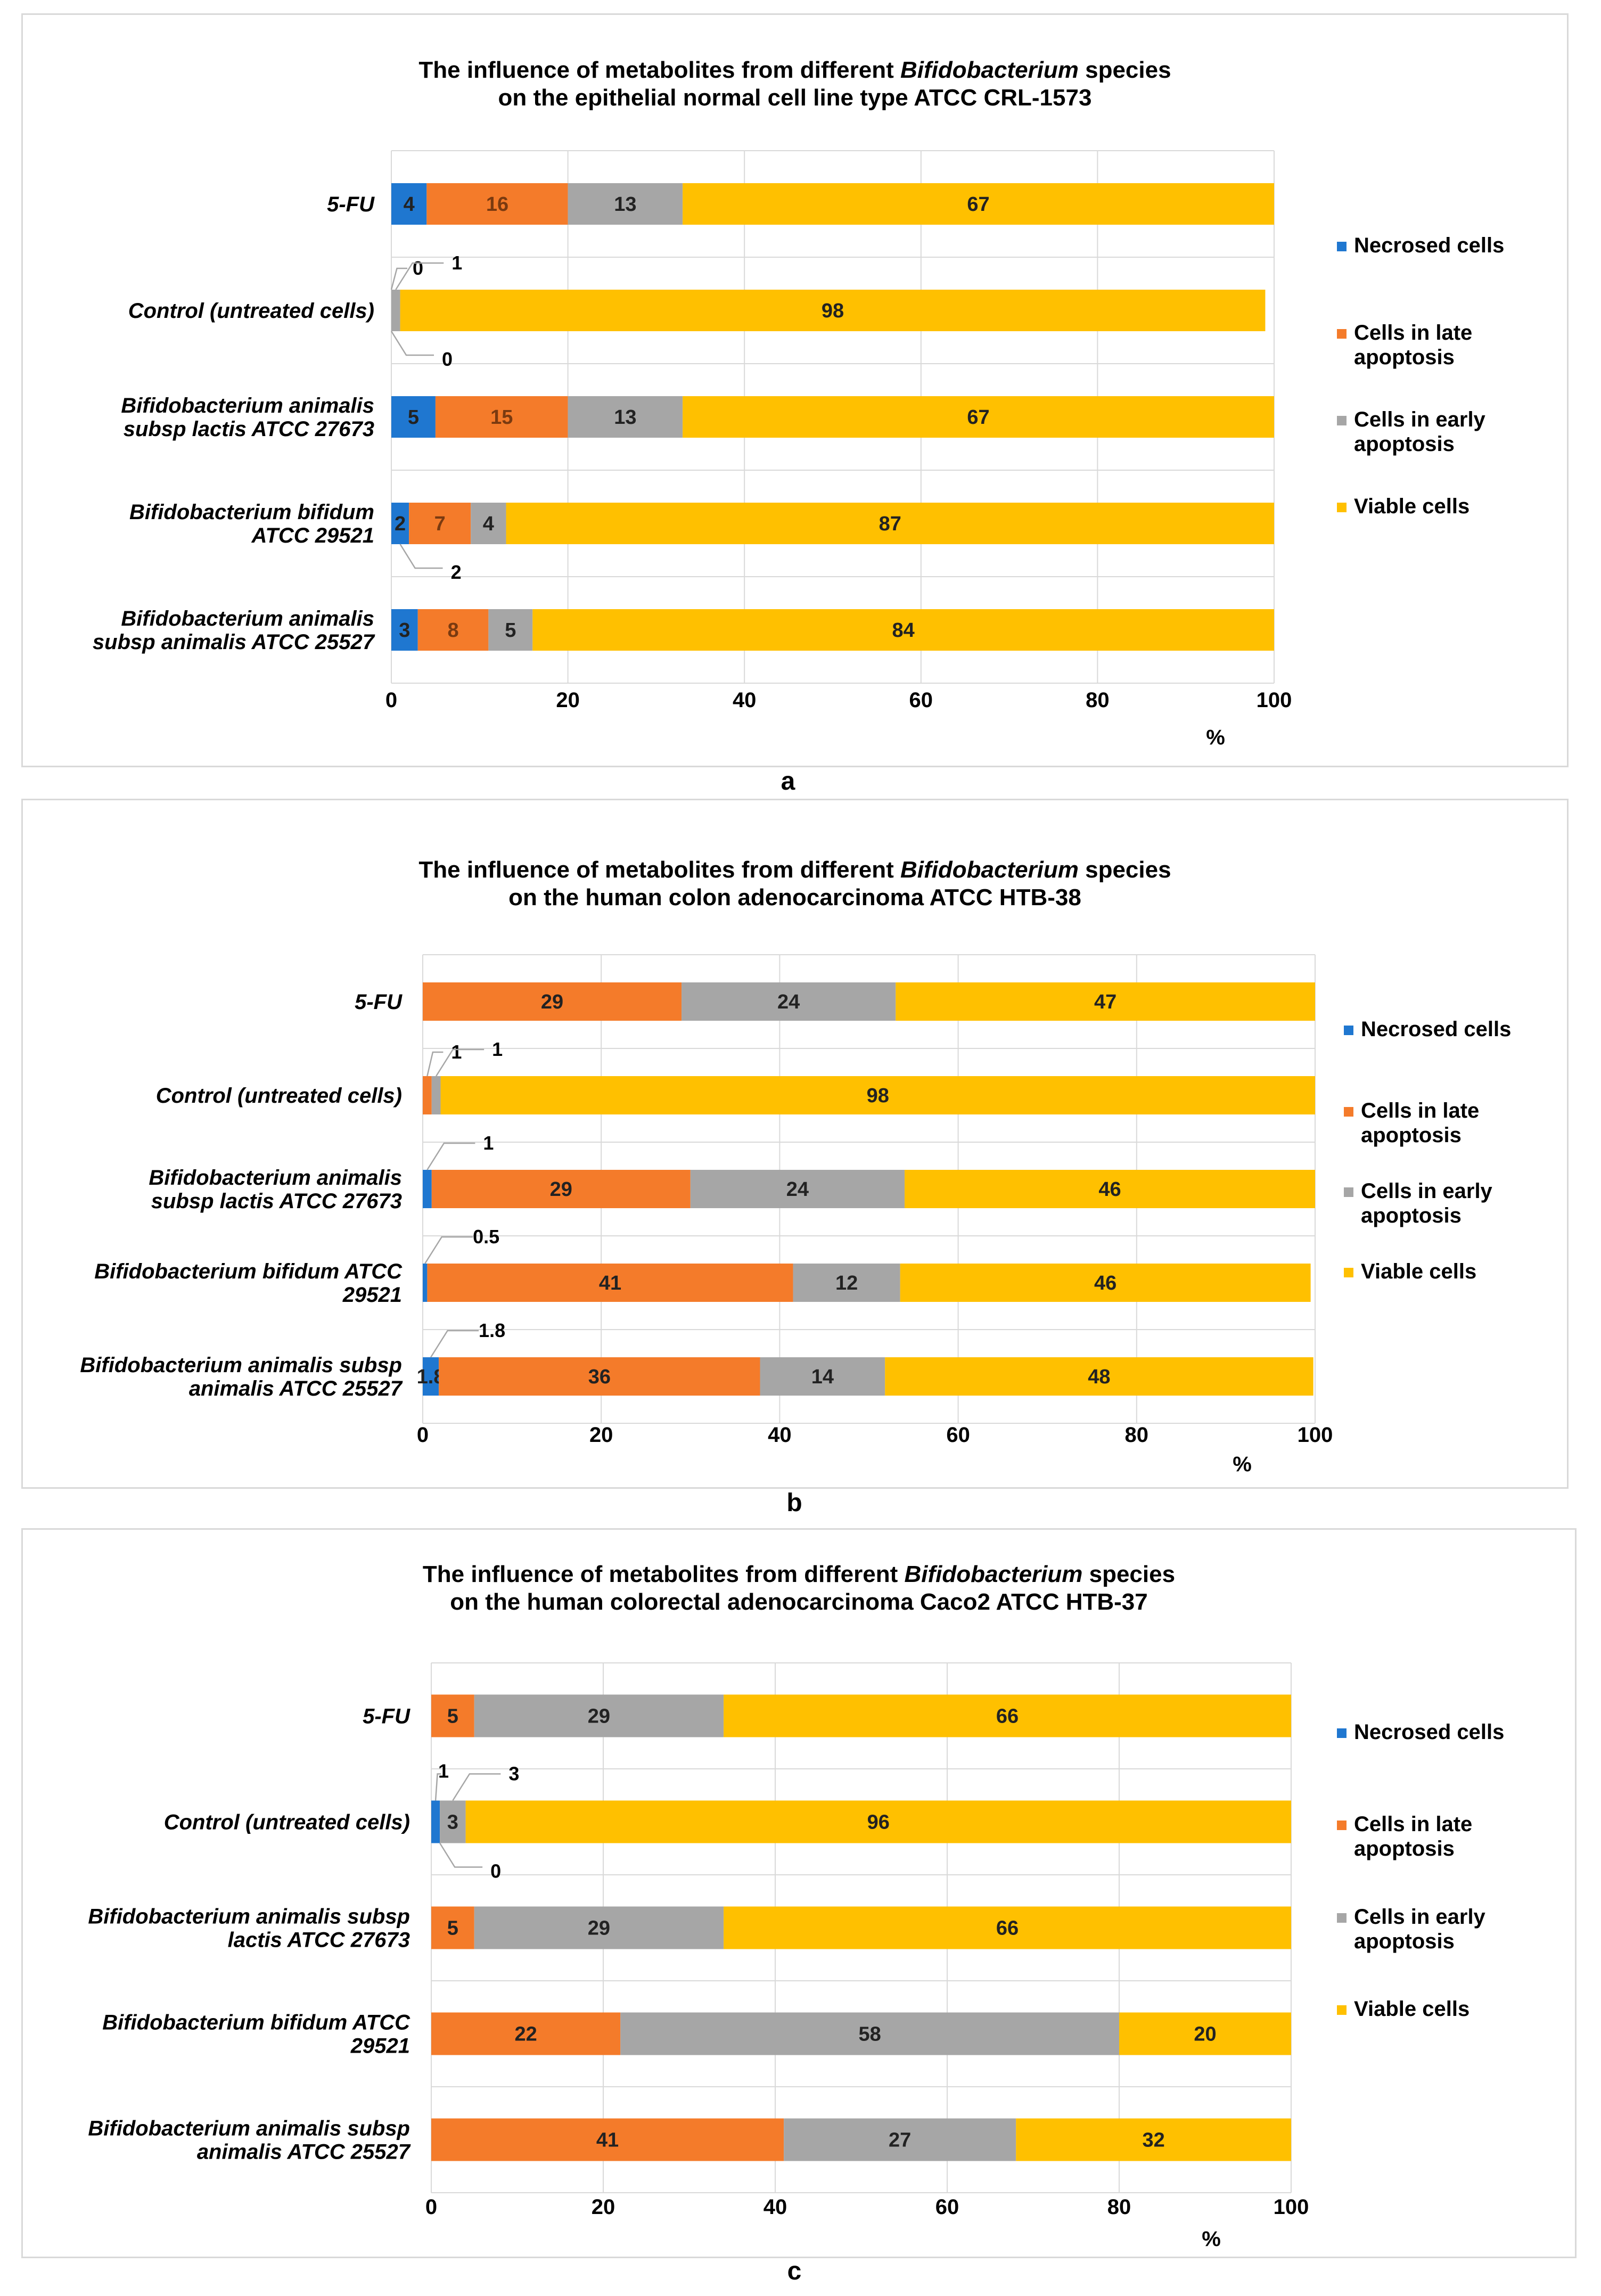 Image resolution: width=1601 pixels, height=2296 pixels. What do you see at coordinates (526, 2034) in the screenshot?
I see `bar-value-label: 22` at bounding box center [526, 2034].